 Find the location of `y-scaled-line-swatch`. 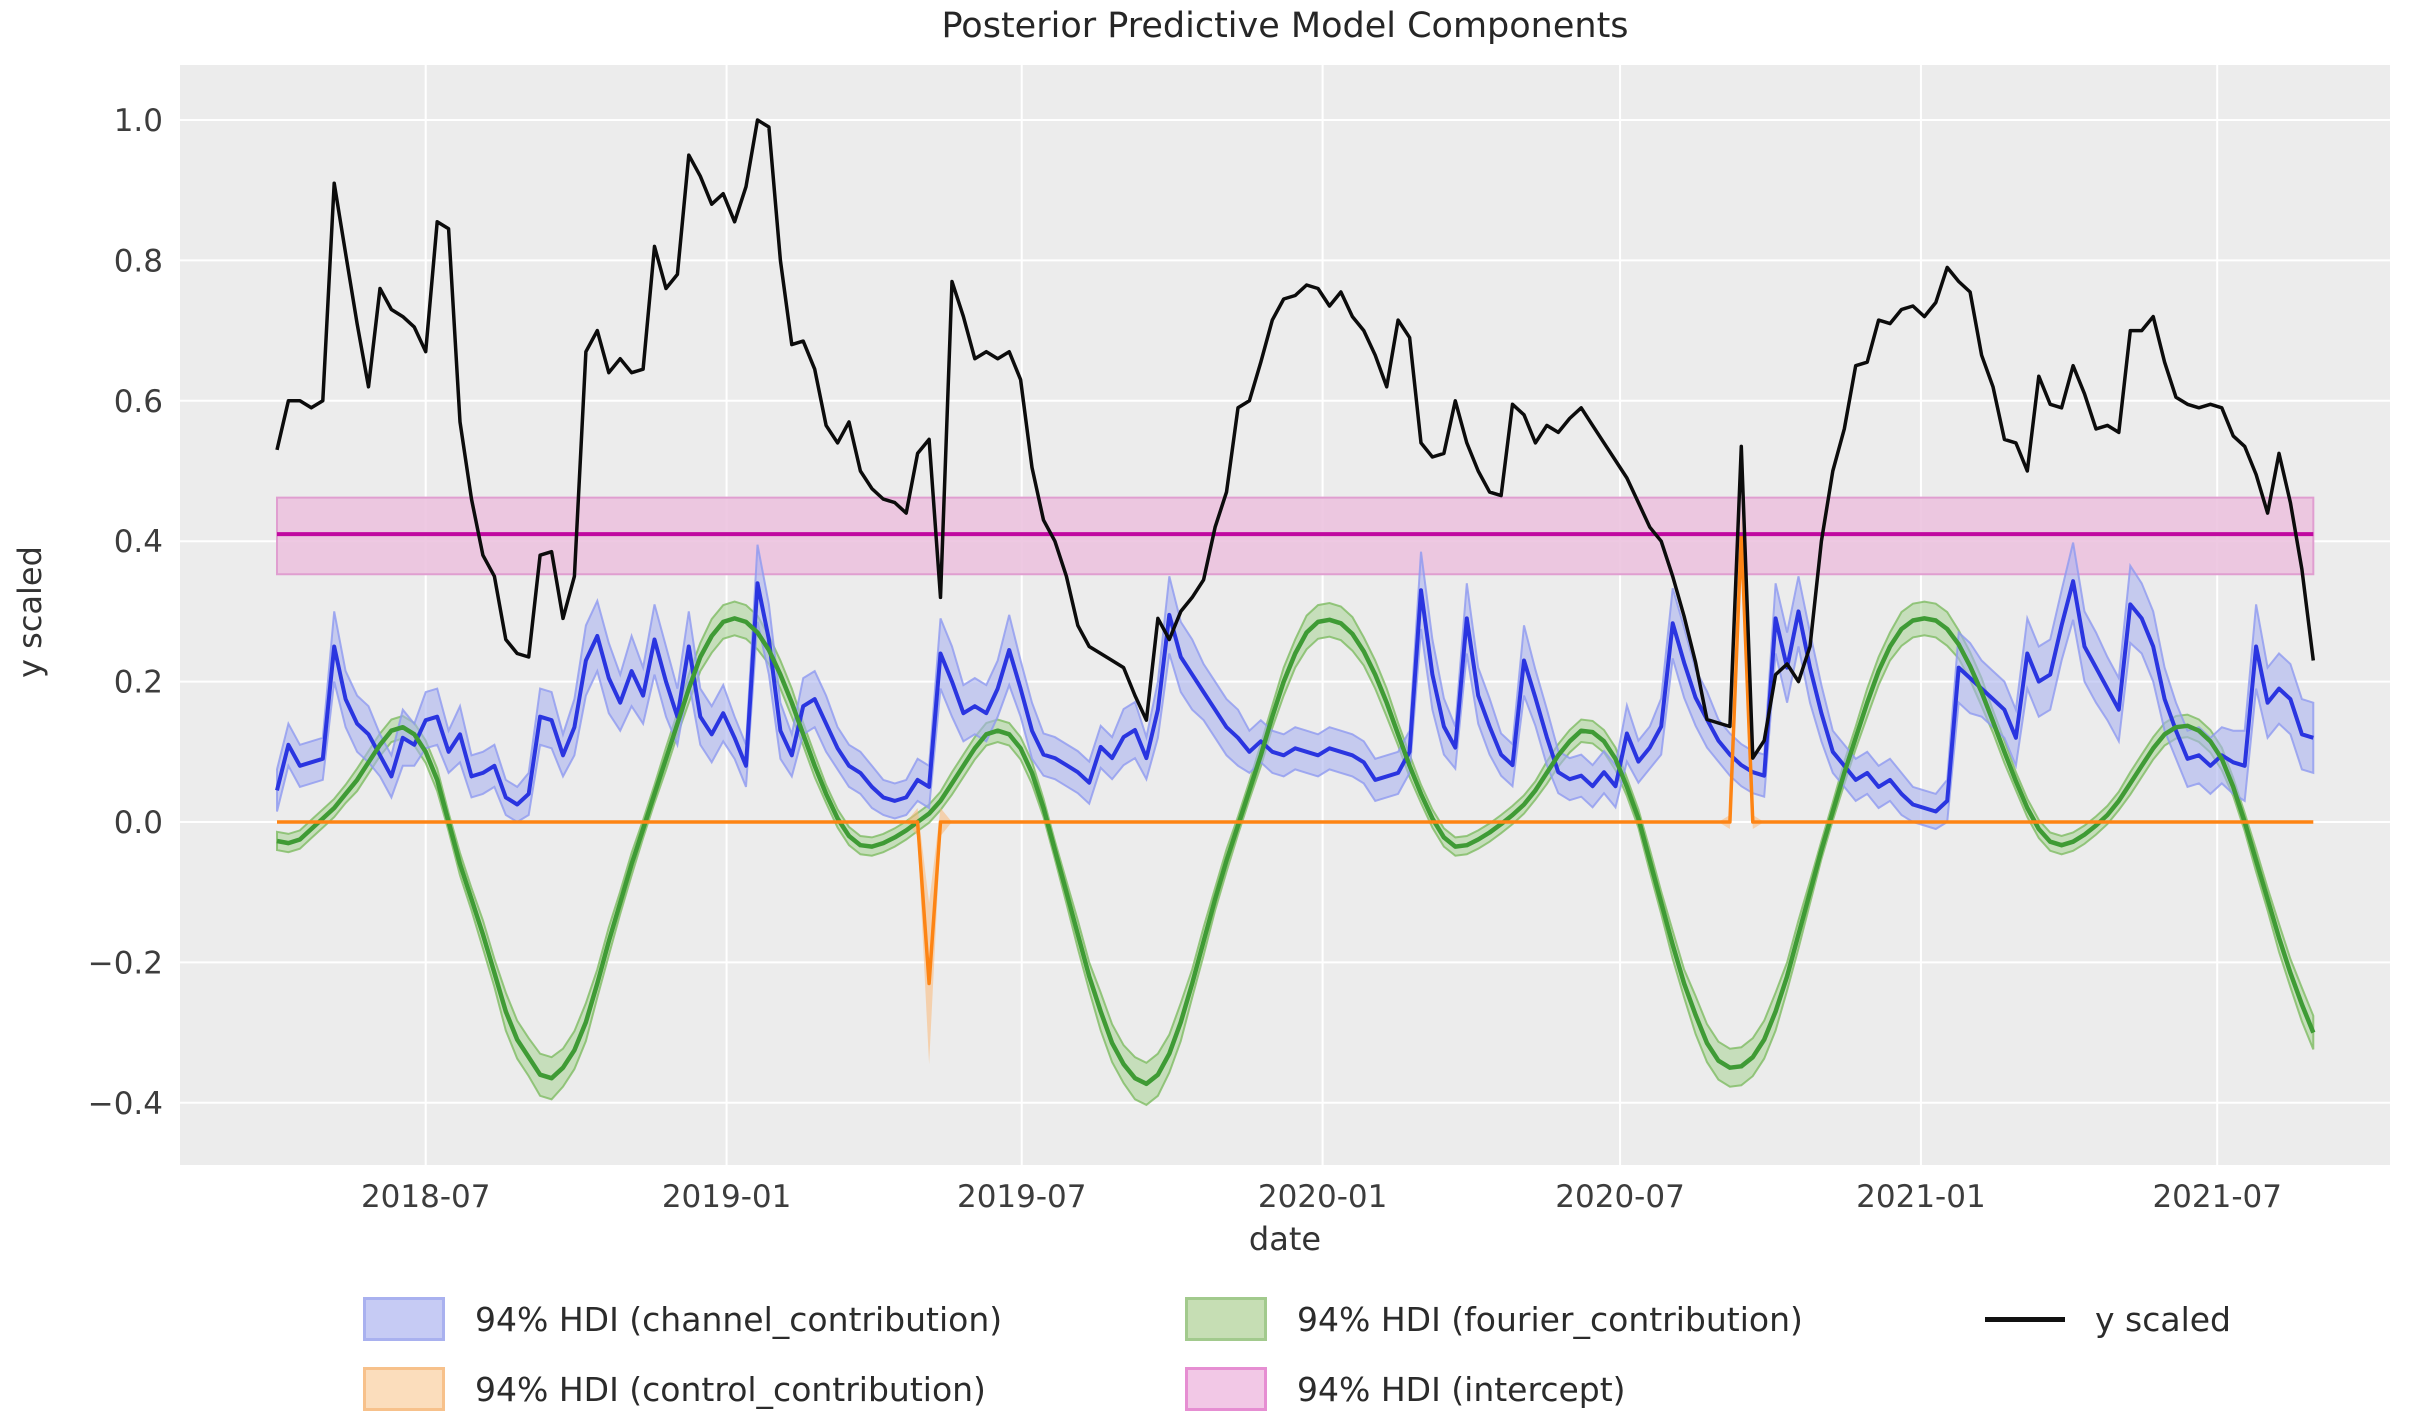

y-scaled-line-swatch is located at coordinates (2025, 1319).